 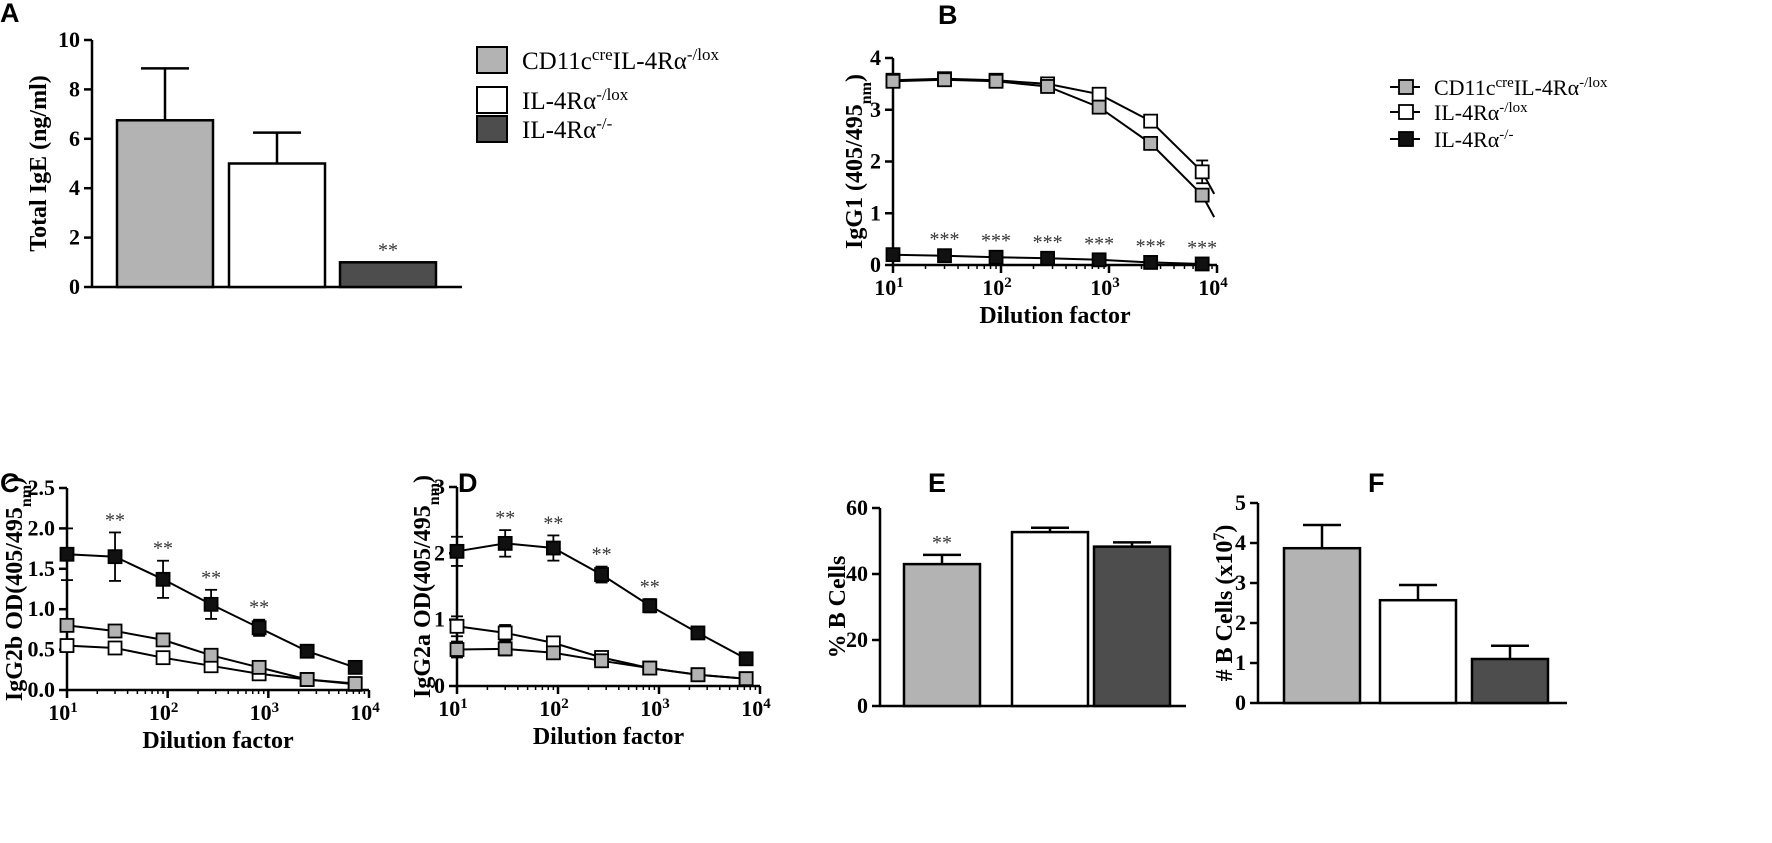 What do you see at coordinates (1240, 702) in the screenshot?
I see `y-tick-label-f: 0` at bounding box center [1240, 702].